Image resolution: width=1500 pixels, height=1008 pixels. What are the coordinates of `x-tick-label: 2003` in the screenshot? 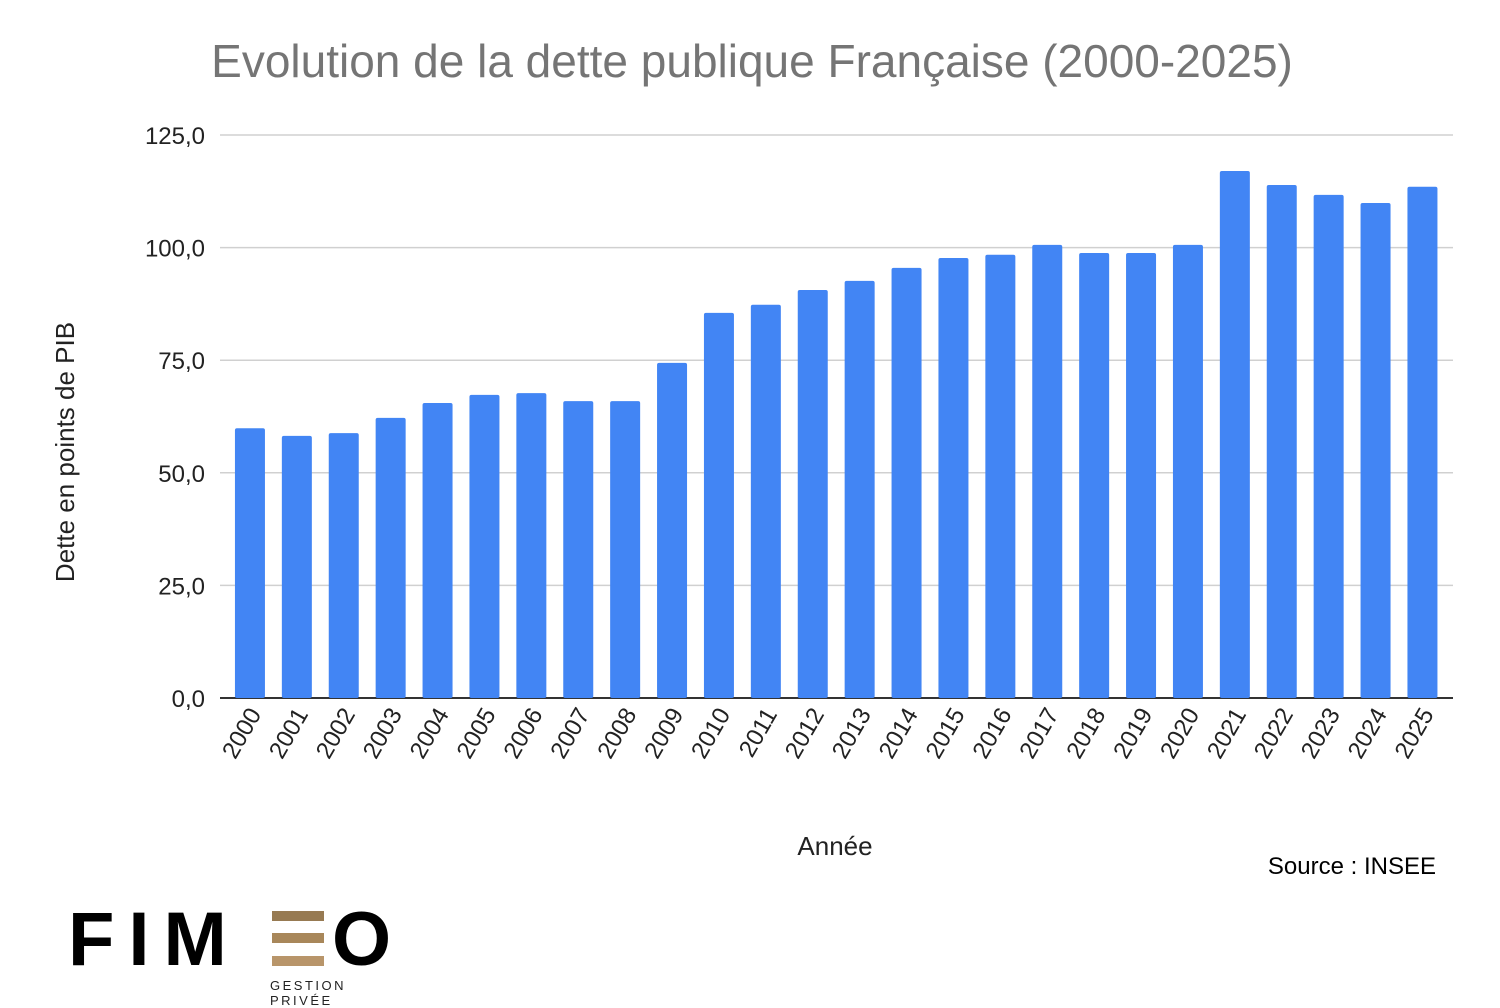 It's located at (383, 734).